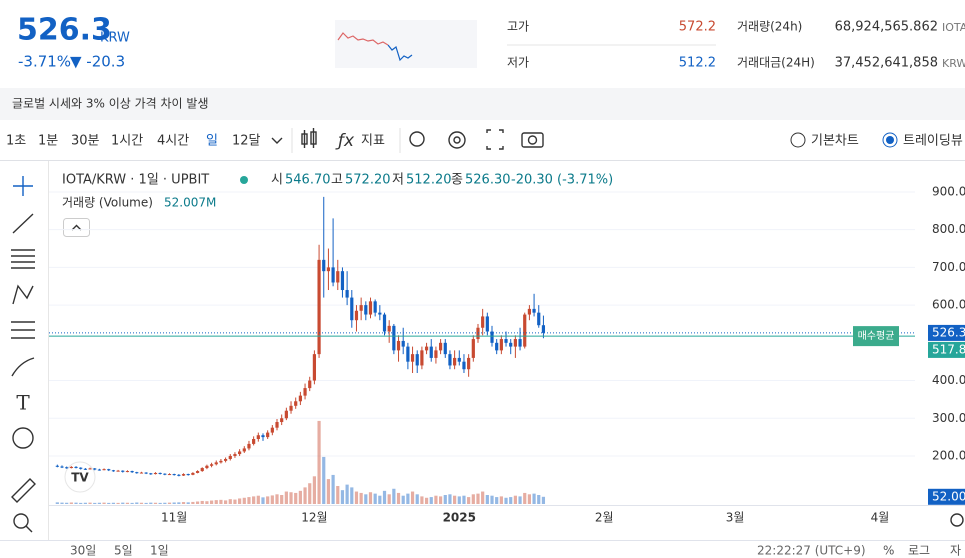 The height and width of the screenshot is (558, 965). Describe the element at coordinates (21, 521) in the screenshot. I see `zoom-icon` at that location.